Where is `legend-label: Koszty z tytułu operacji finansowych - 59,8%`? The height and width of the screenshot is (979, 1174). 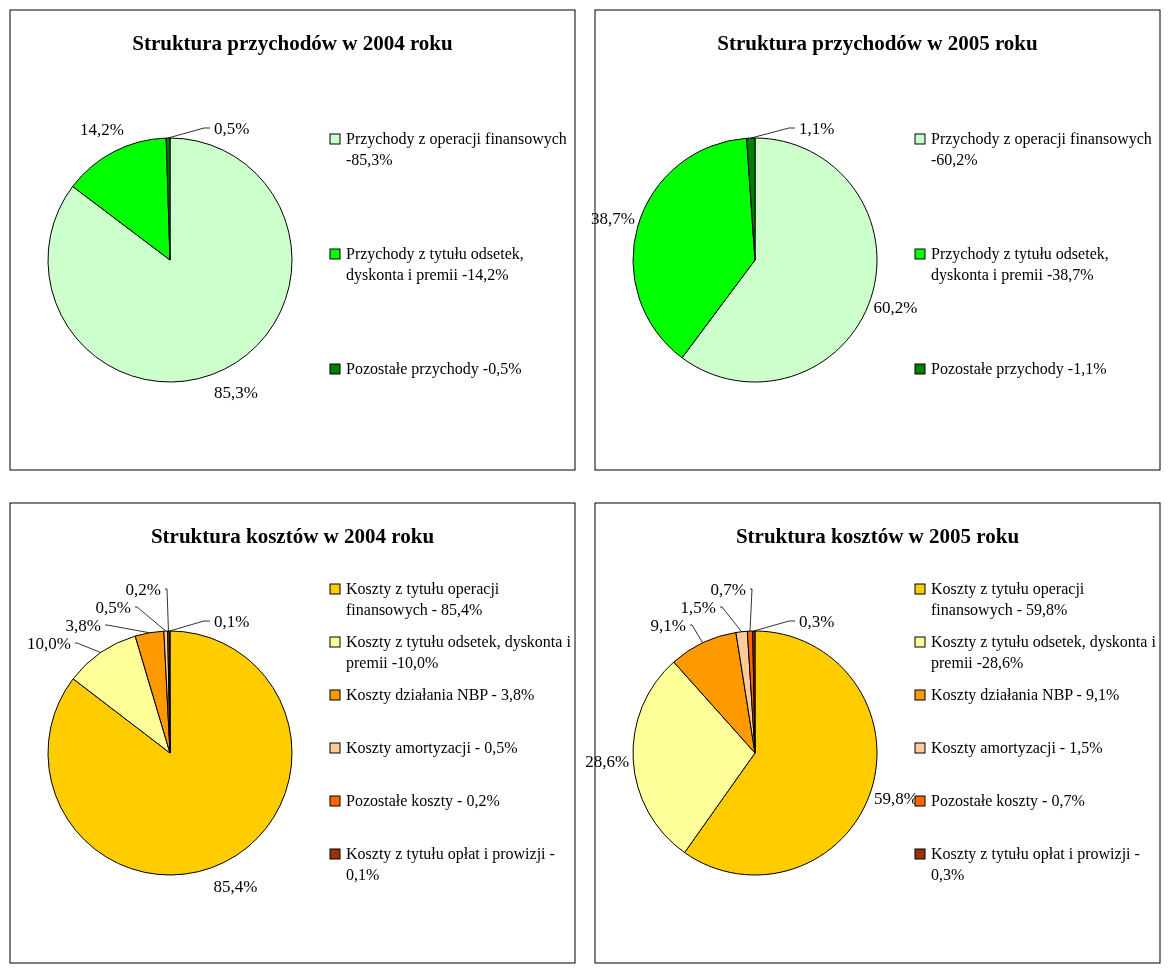
legend-label: Koszty z tytułu operacji finansowych - 59,8% is located at coordinates (1008, 599).